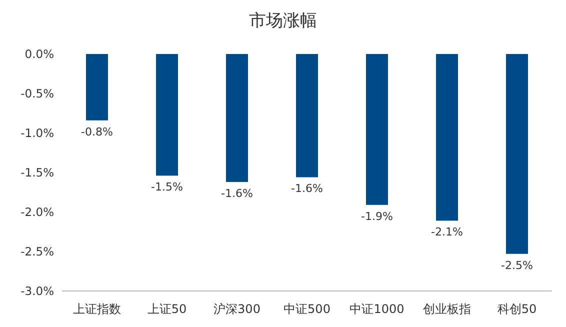  What do you see at coordinates (37, 212) in the screenshot?
I see `y-tick-label: -2.0%` at bounding box center [37, 212].